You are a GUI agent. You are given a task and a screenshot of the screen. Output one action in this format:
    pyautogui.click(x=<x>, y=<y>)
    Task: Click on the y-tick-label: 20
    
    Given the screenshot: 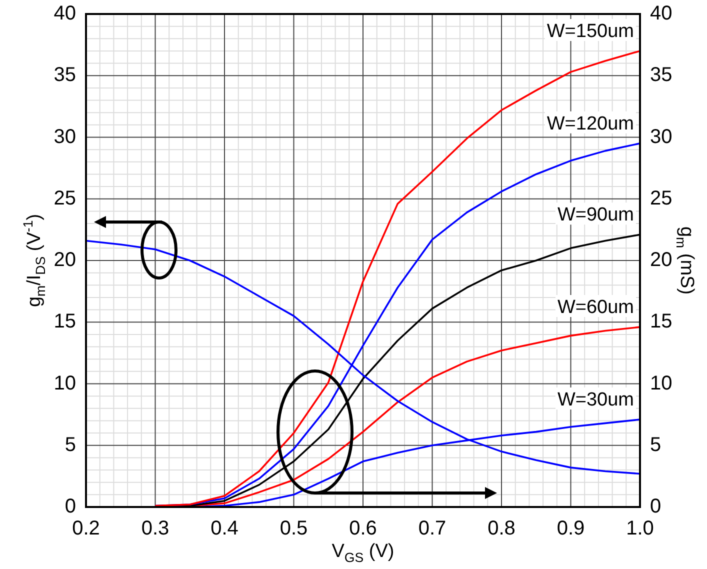 What is the action you would take?
    pyautogui.click(x=65, y=260)
    